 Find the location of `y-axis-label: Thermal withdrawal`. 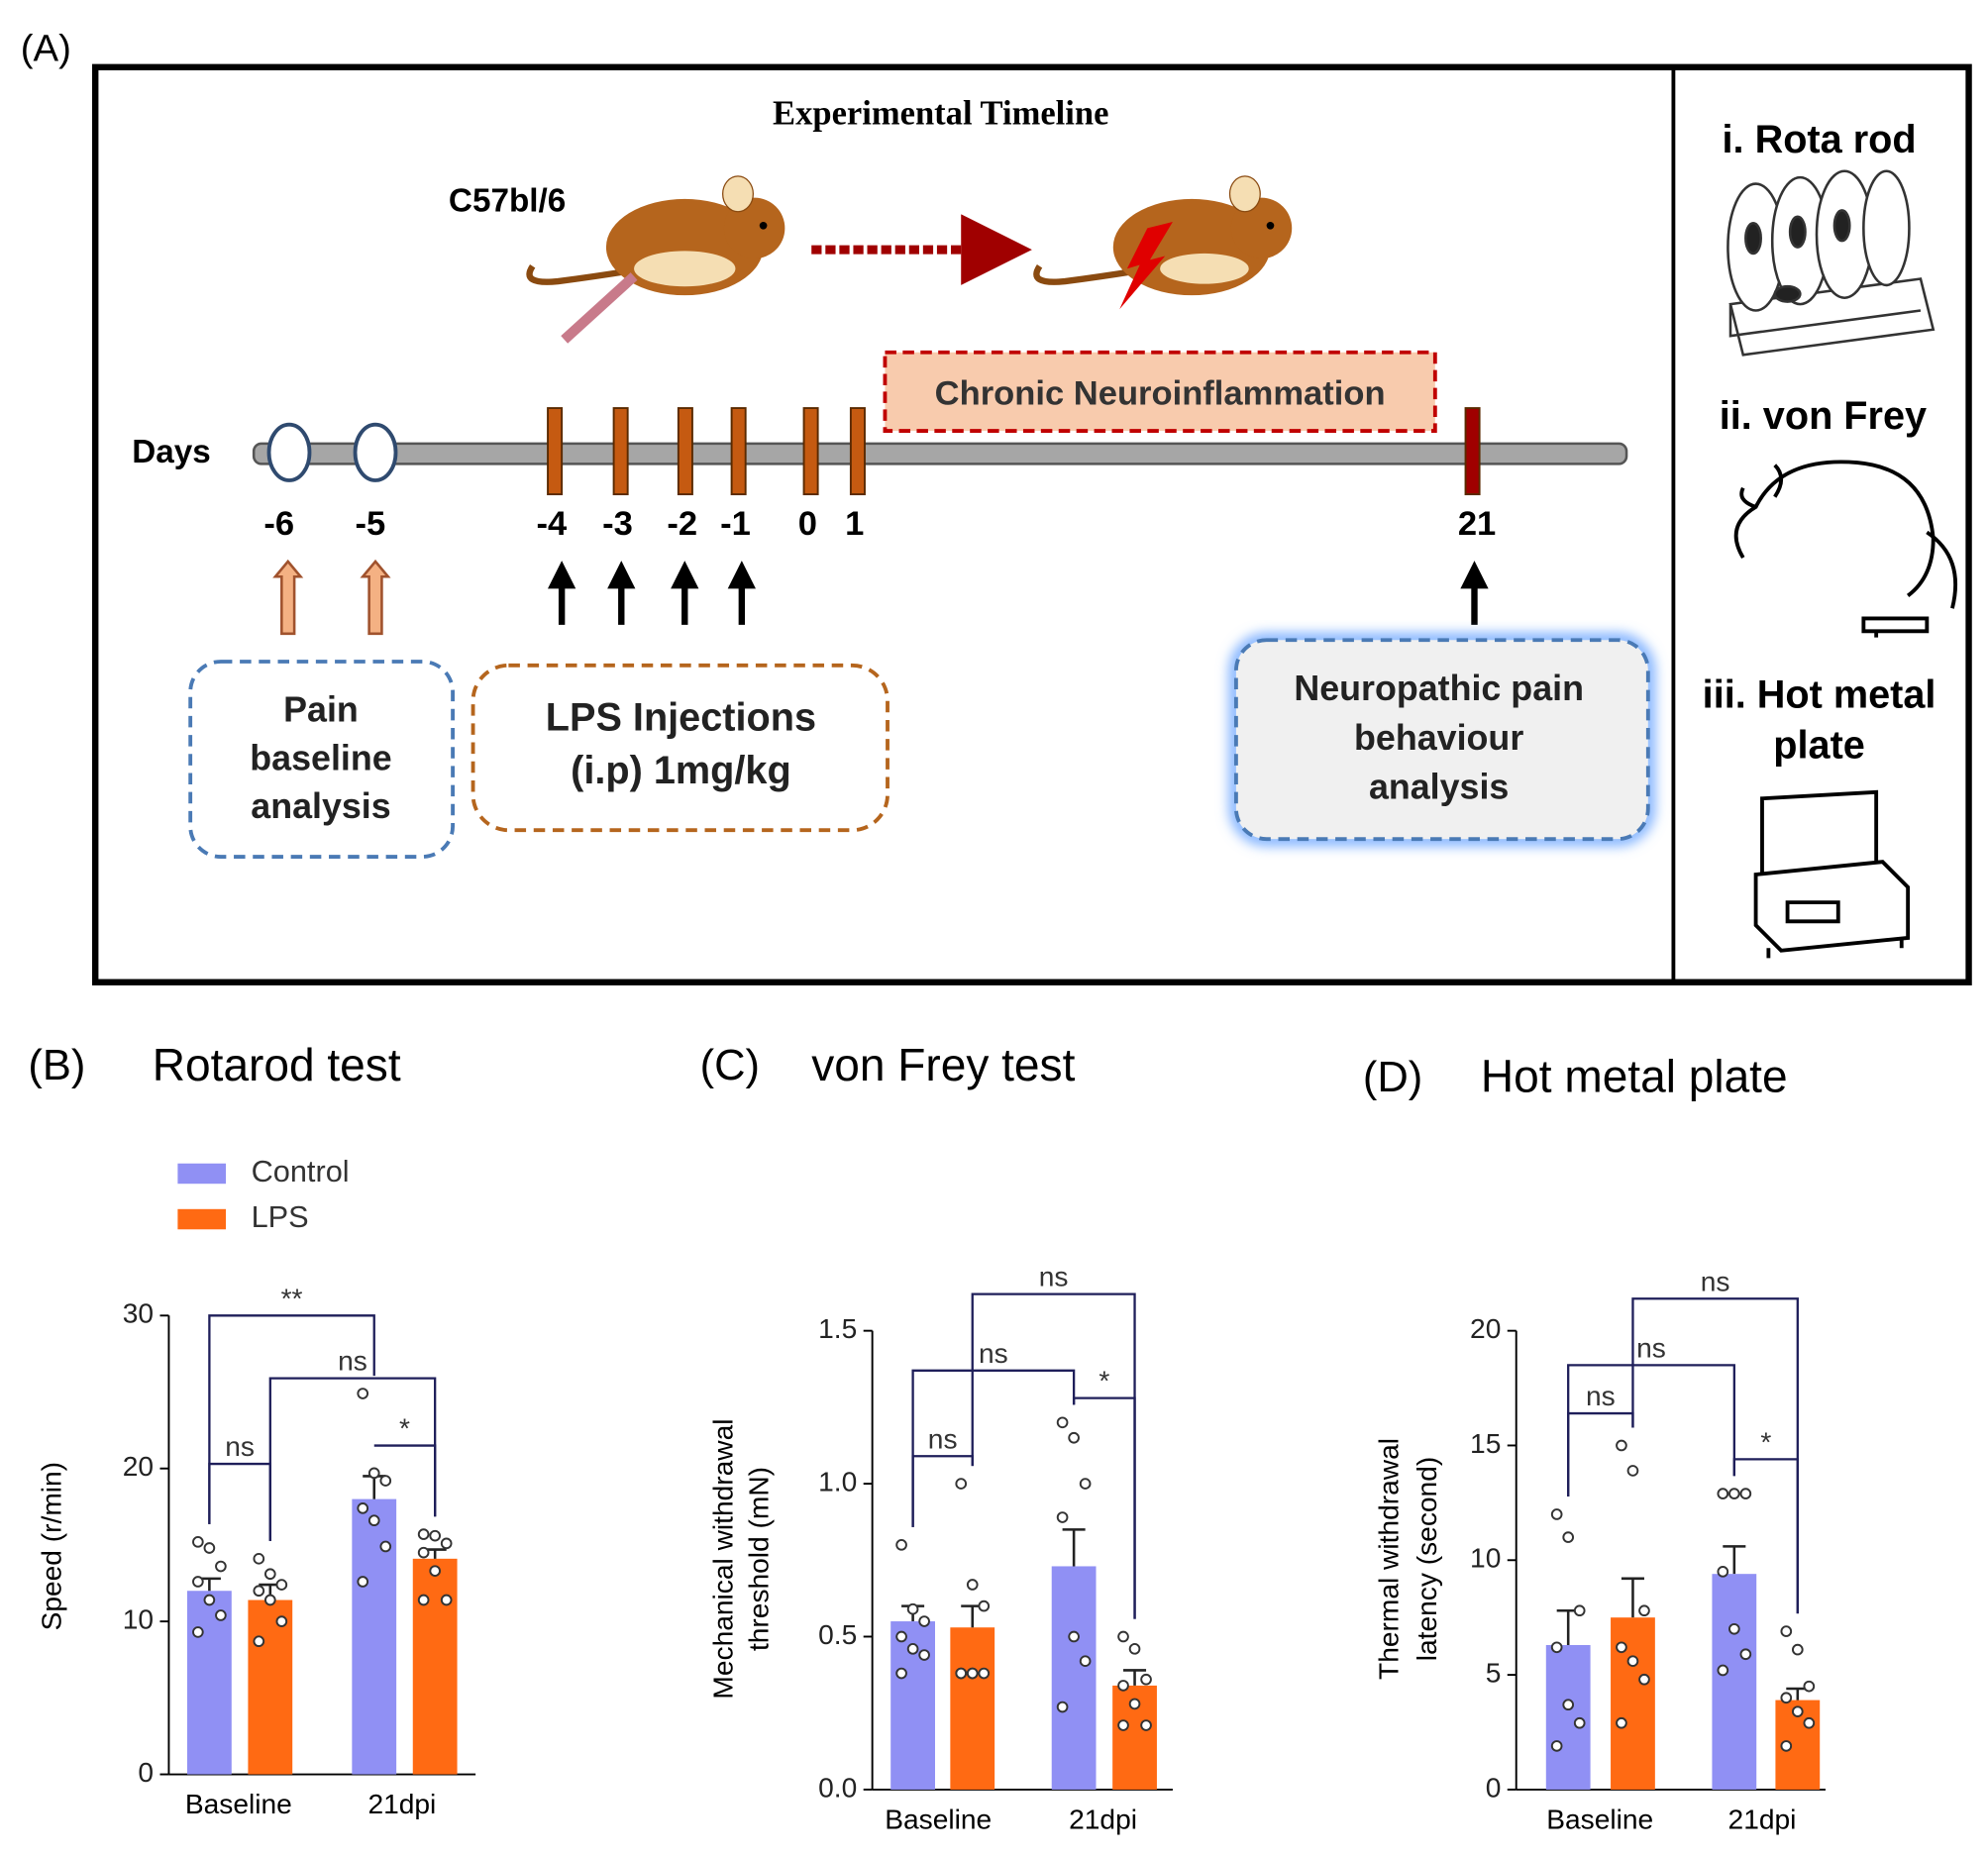

y-axis-label: Thermal withdrawal is located at coordinates (1388, 1559).